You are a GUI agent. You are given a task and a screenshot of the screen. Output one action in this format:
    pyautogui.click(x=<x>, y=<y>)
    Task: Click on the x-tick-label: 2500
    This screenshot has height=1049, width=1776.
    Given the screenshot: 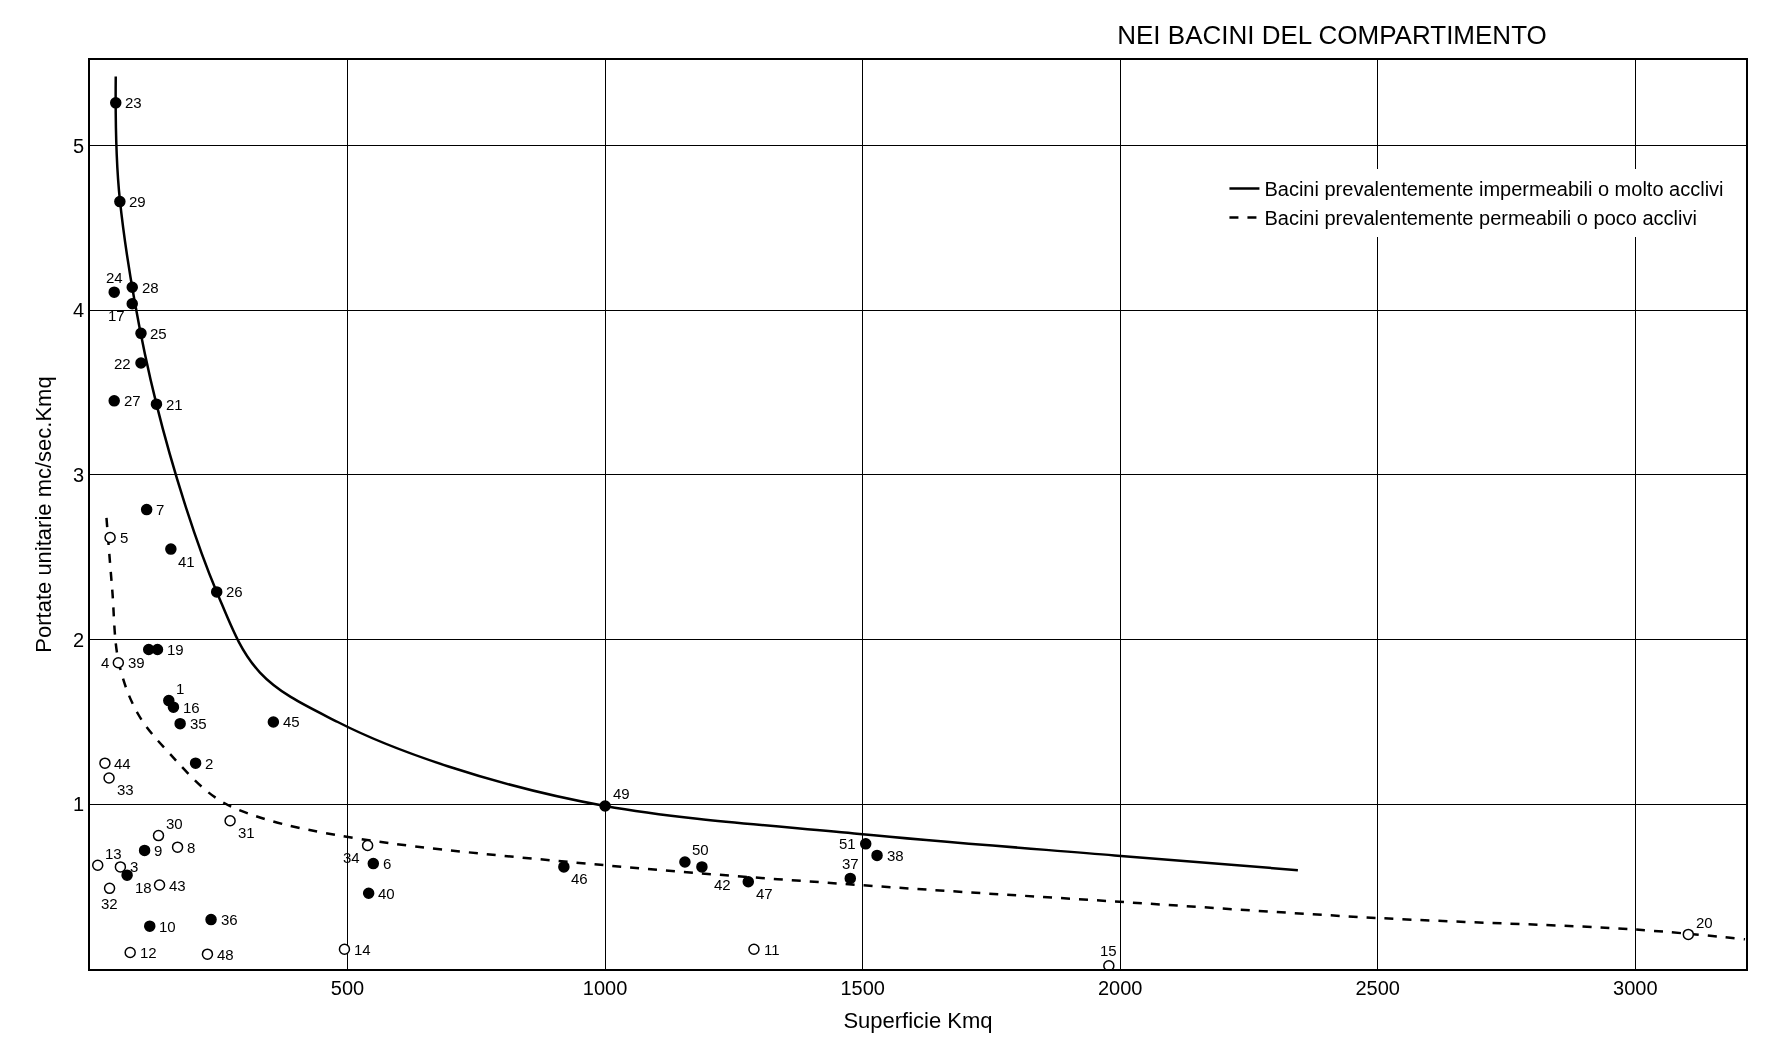 What is the action you would take?
    pyautogui.click(x=1377, y=988)
    